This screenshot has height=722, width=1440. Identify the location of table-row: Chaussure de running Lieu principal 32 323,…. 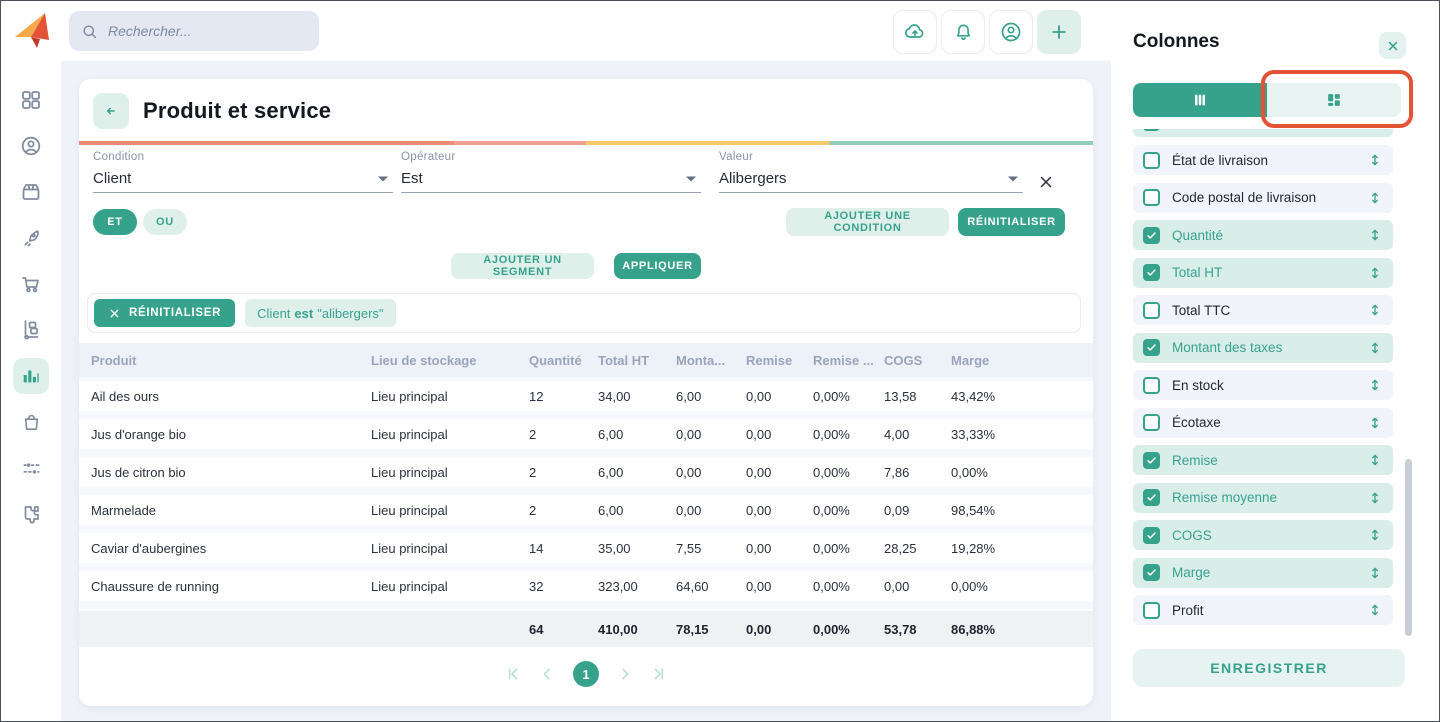
(586, 586).